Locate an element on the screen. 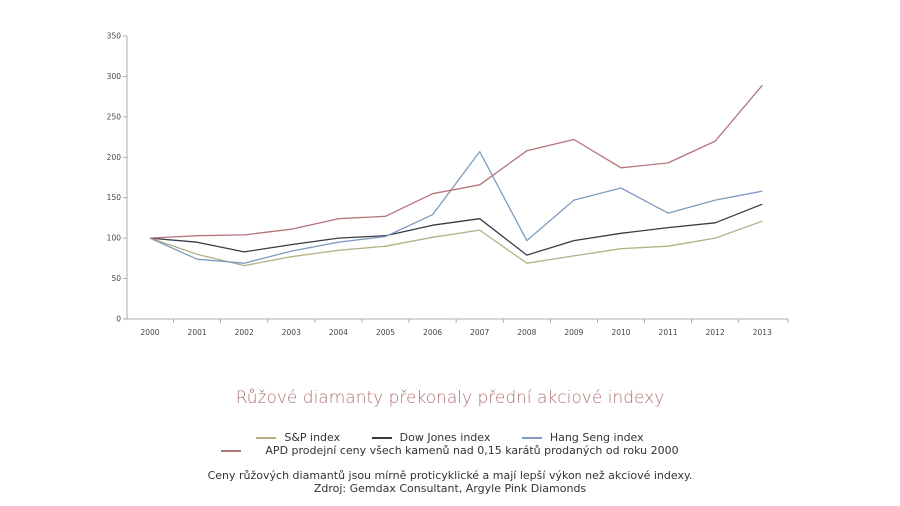 The image size is (900, 506). legend-label-sp: S&P index is located at coordinates (312, 437).